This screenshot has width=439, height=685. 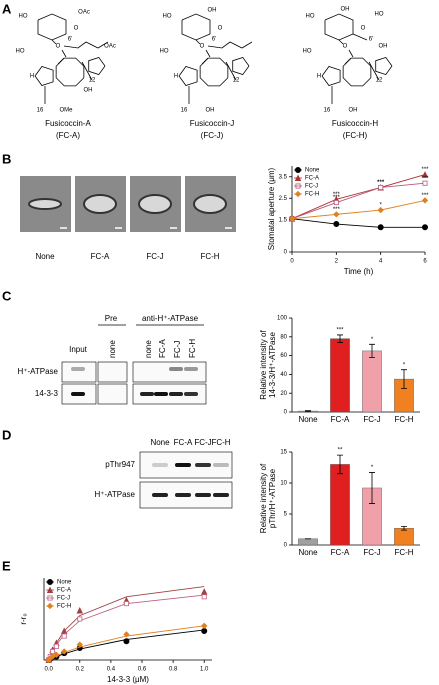 I want to click on panel-label: B, so click(x=6, y=158).